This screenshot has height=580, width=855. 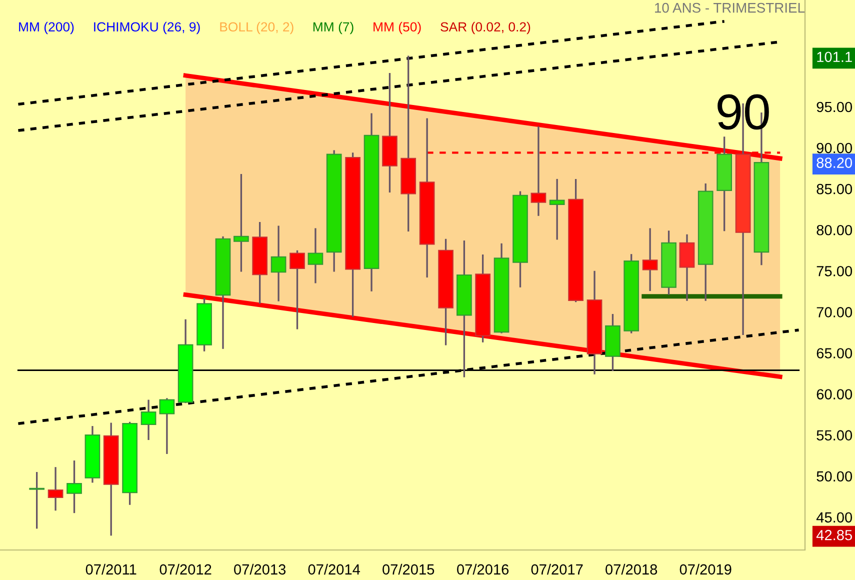 I want to click on legend-label: MM (7), so click(x=333, y=28).